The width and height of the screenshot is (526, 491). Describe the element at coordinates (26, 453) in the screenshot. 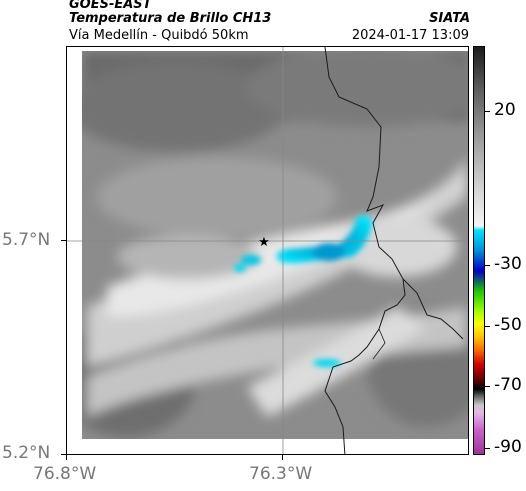

I see `ylabel-5.2: 5.2°N` at that location.